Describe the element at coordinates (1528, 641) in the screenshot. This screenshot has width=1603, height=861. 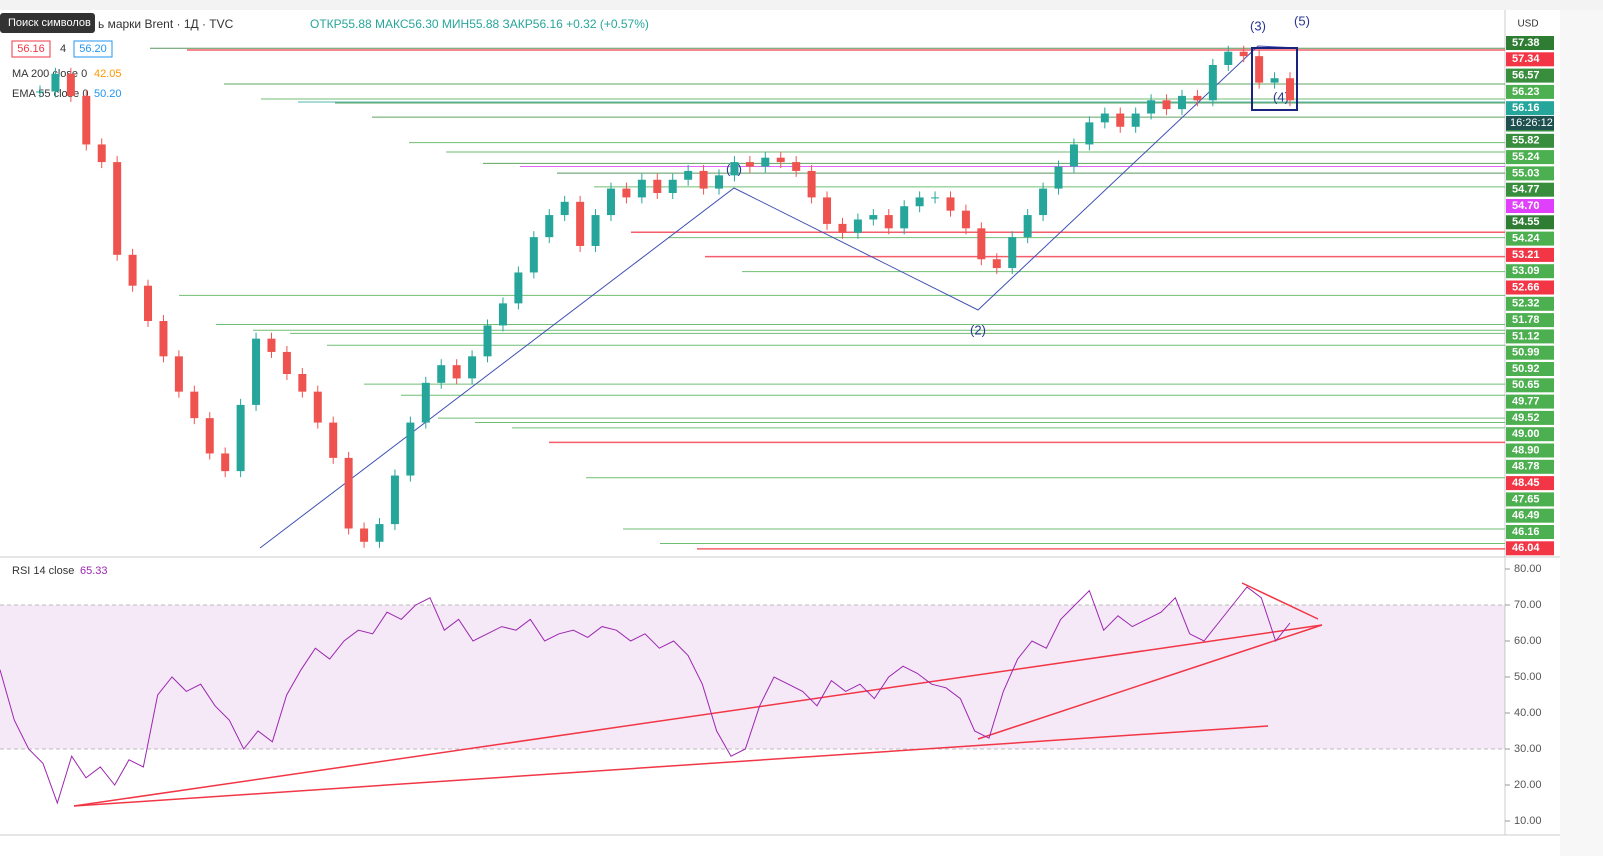
I see `rsi-tick-label: 60.00` at that location.